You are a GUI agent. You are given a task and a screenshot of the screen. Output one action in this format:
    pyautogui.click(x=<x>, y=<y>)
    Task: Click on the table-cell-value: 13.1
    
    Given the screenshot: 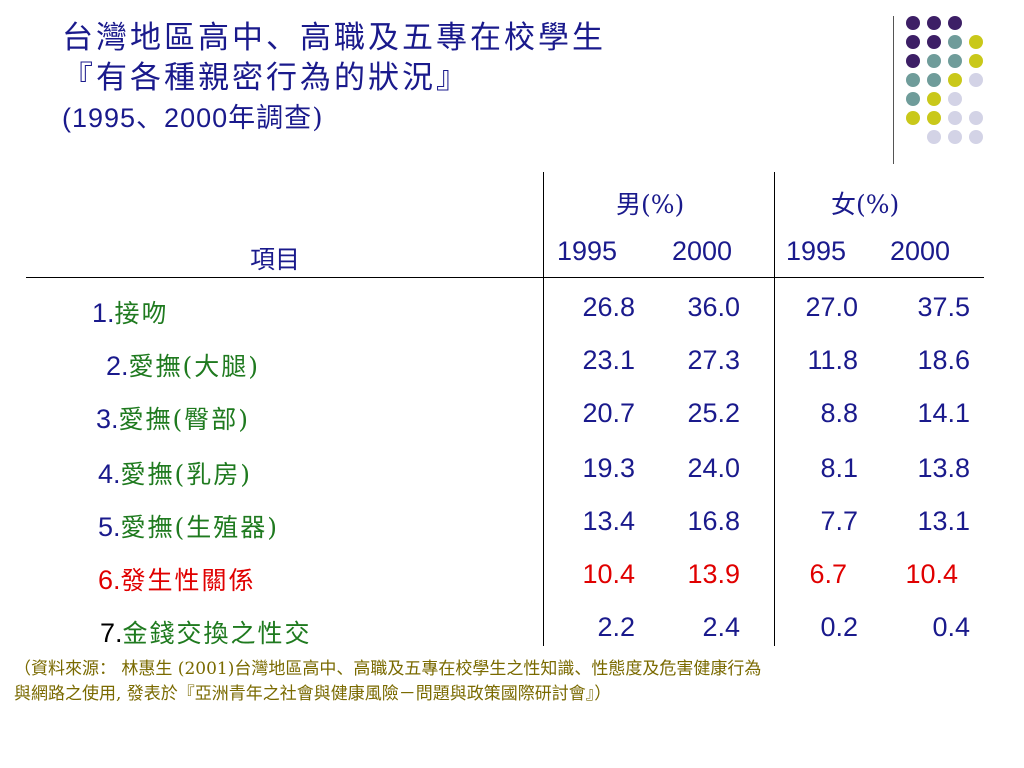 What is the action you would take?
    pyautogui.click(x=943, y=521)
    